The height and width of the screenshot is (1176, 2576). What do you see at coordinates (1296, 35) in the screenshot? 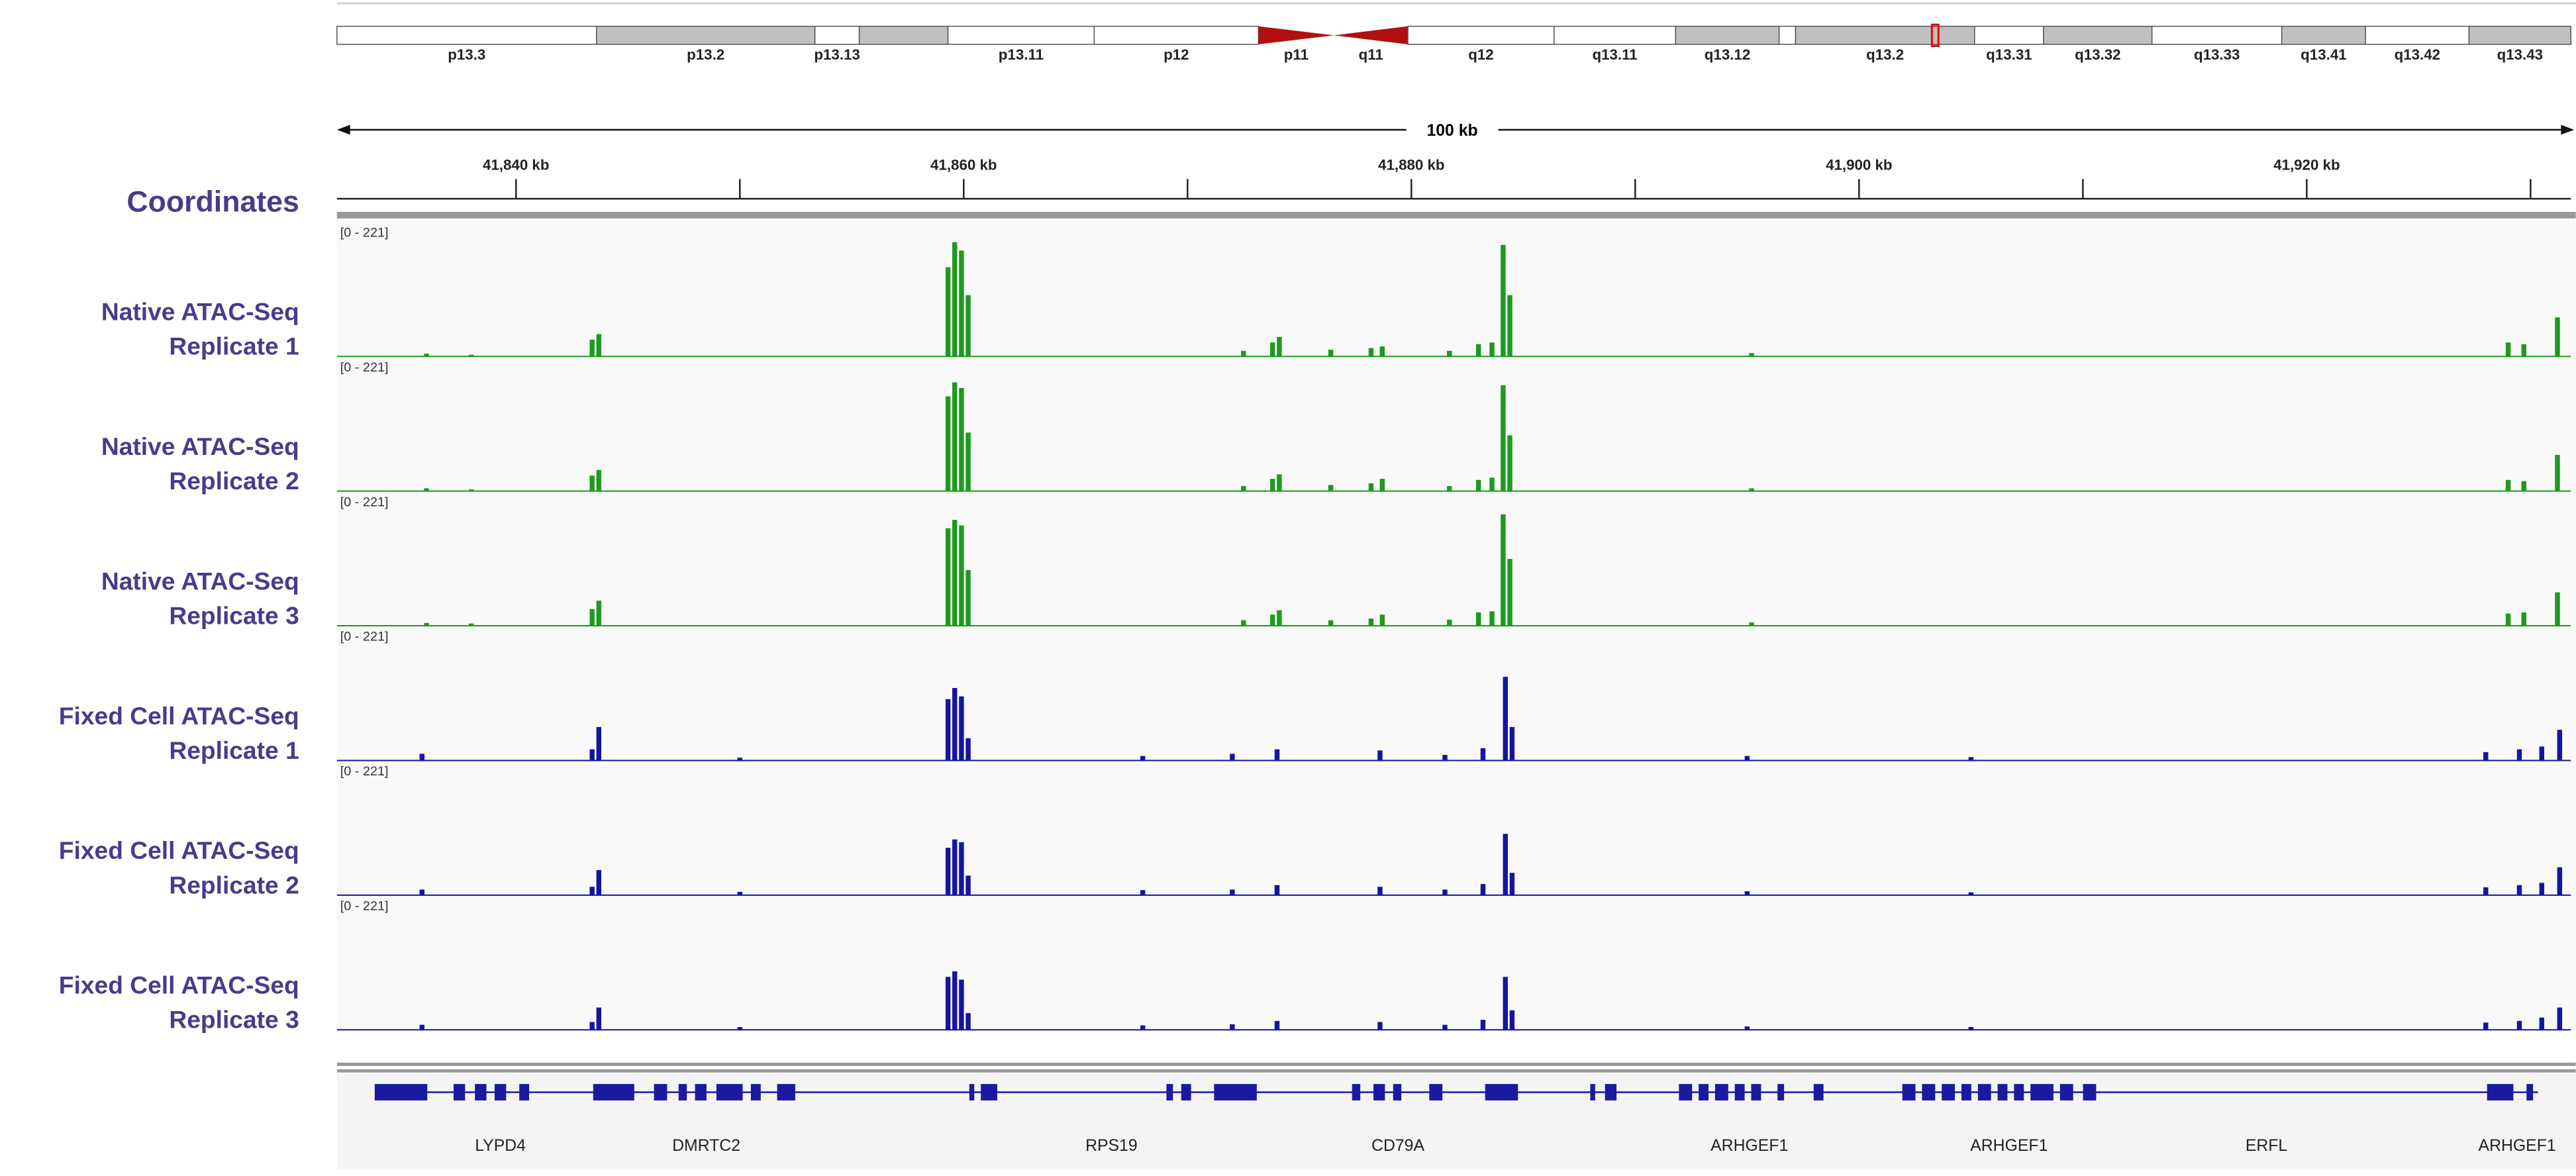
I see `centromere` at bounding box center [1296, 35].